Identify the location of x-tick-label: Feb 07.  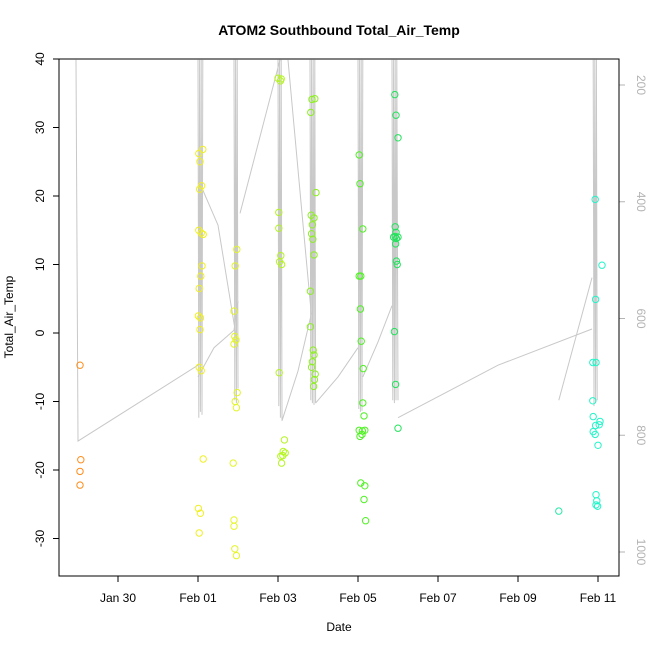
(438, 598).